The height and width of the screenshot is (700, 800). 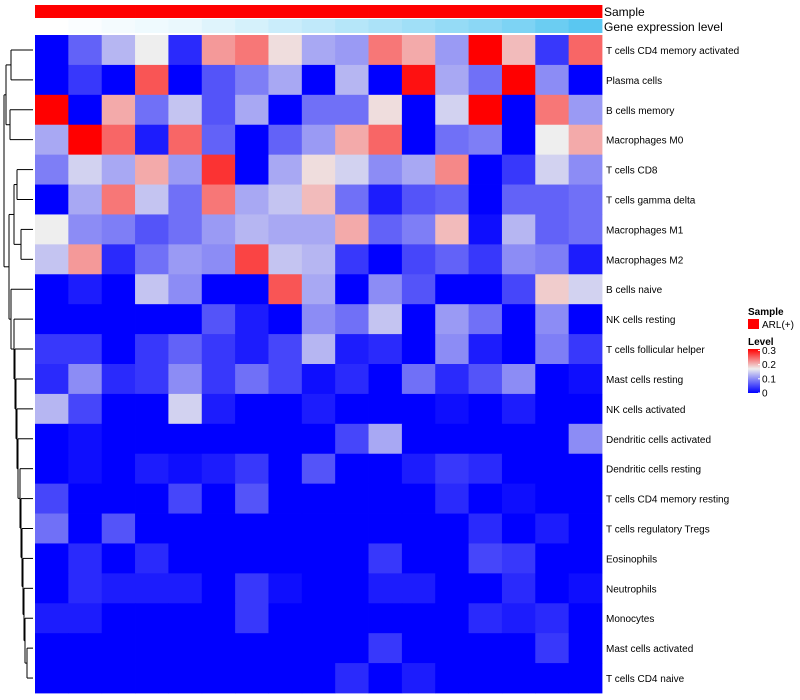 I want to click on row-label: T cells CD4 naive, so click(x=645, y=679).